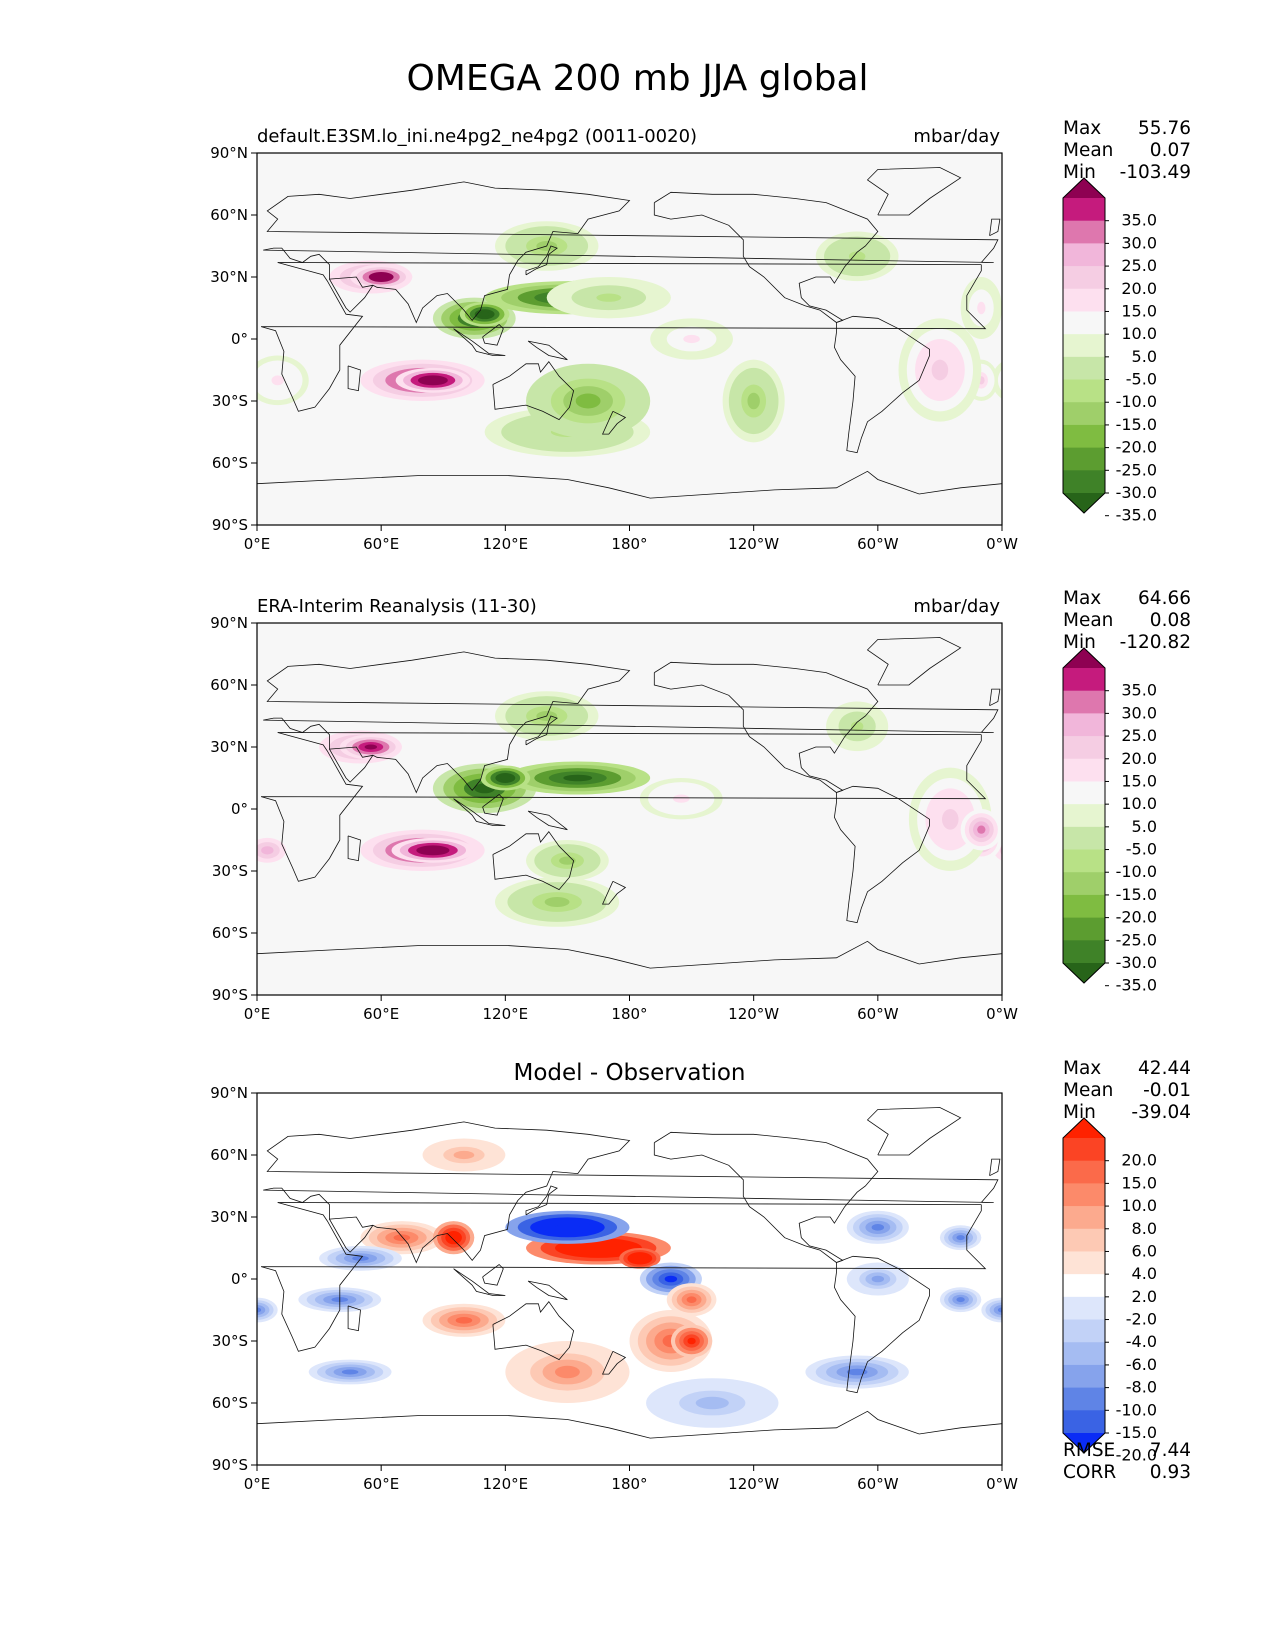 The height and width of the screenshot is (1650, 1275). What do you see at coordinates (230, 1403) in the screenshot?
I see `y-tick-label: 60°S` at bounding box center [230, 1403].